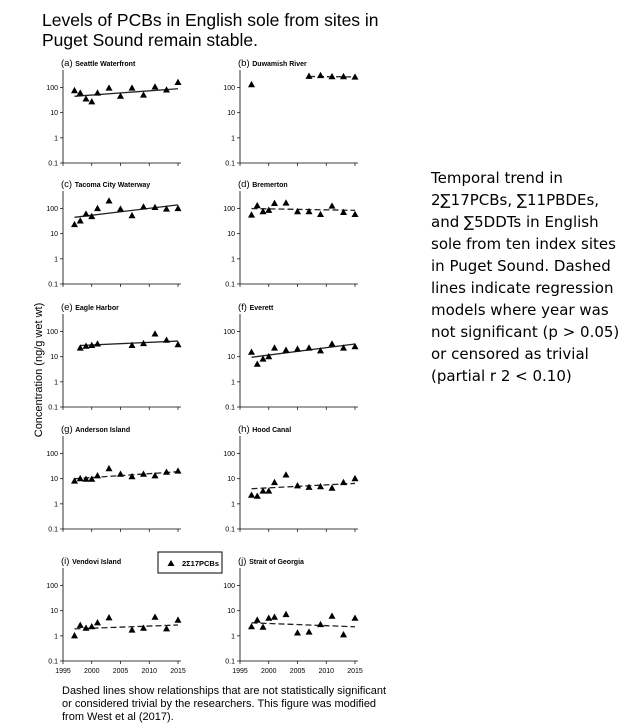 This screenshot has height=725, width=640. I want to click on panel-letter: (i), so click(66, 561).